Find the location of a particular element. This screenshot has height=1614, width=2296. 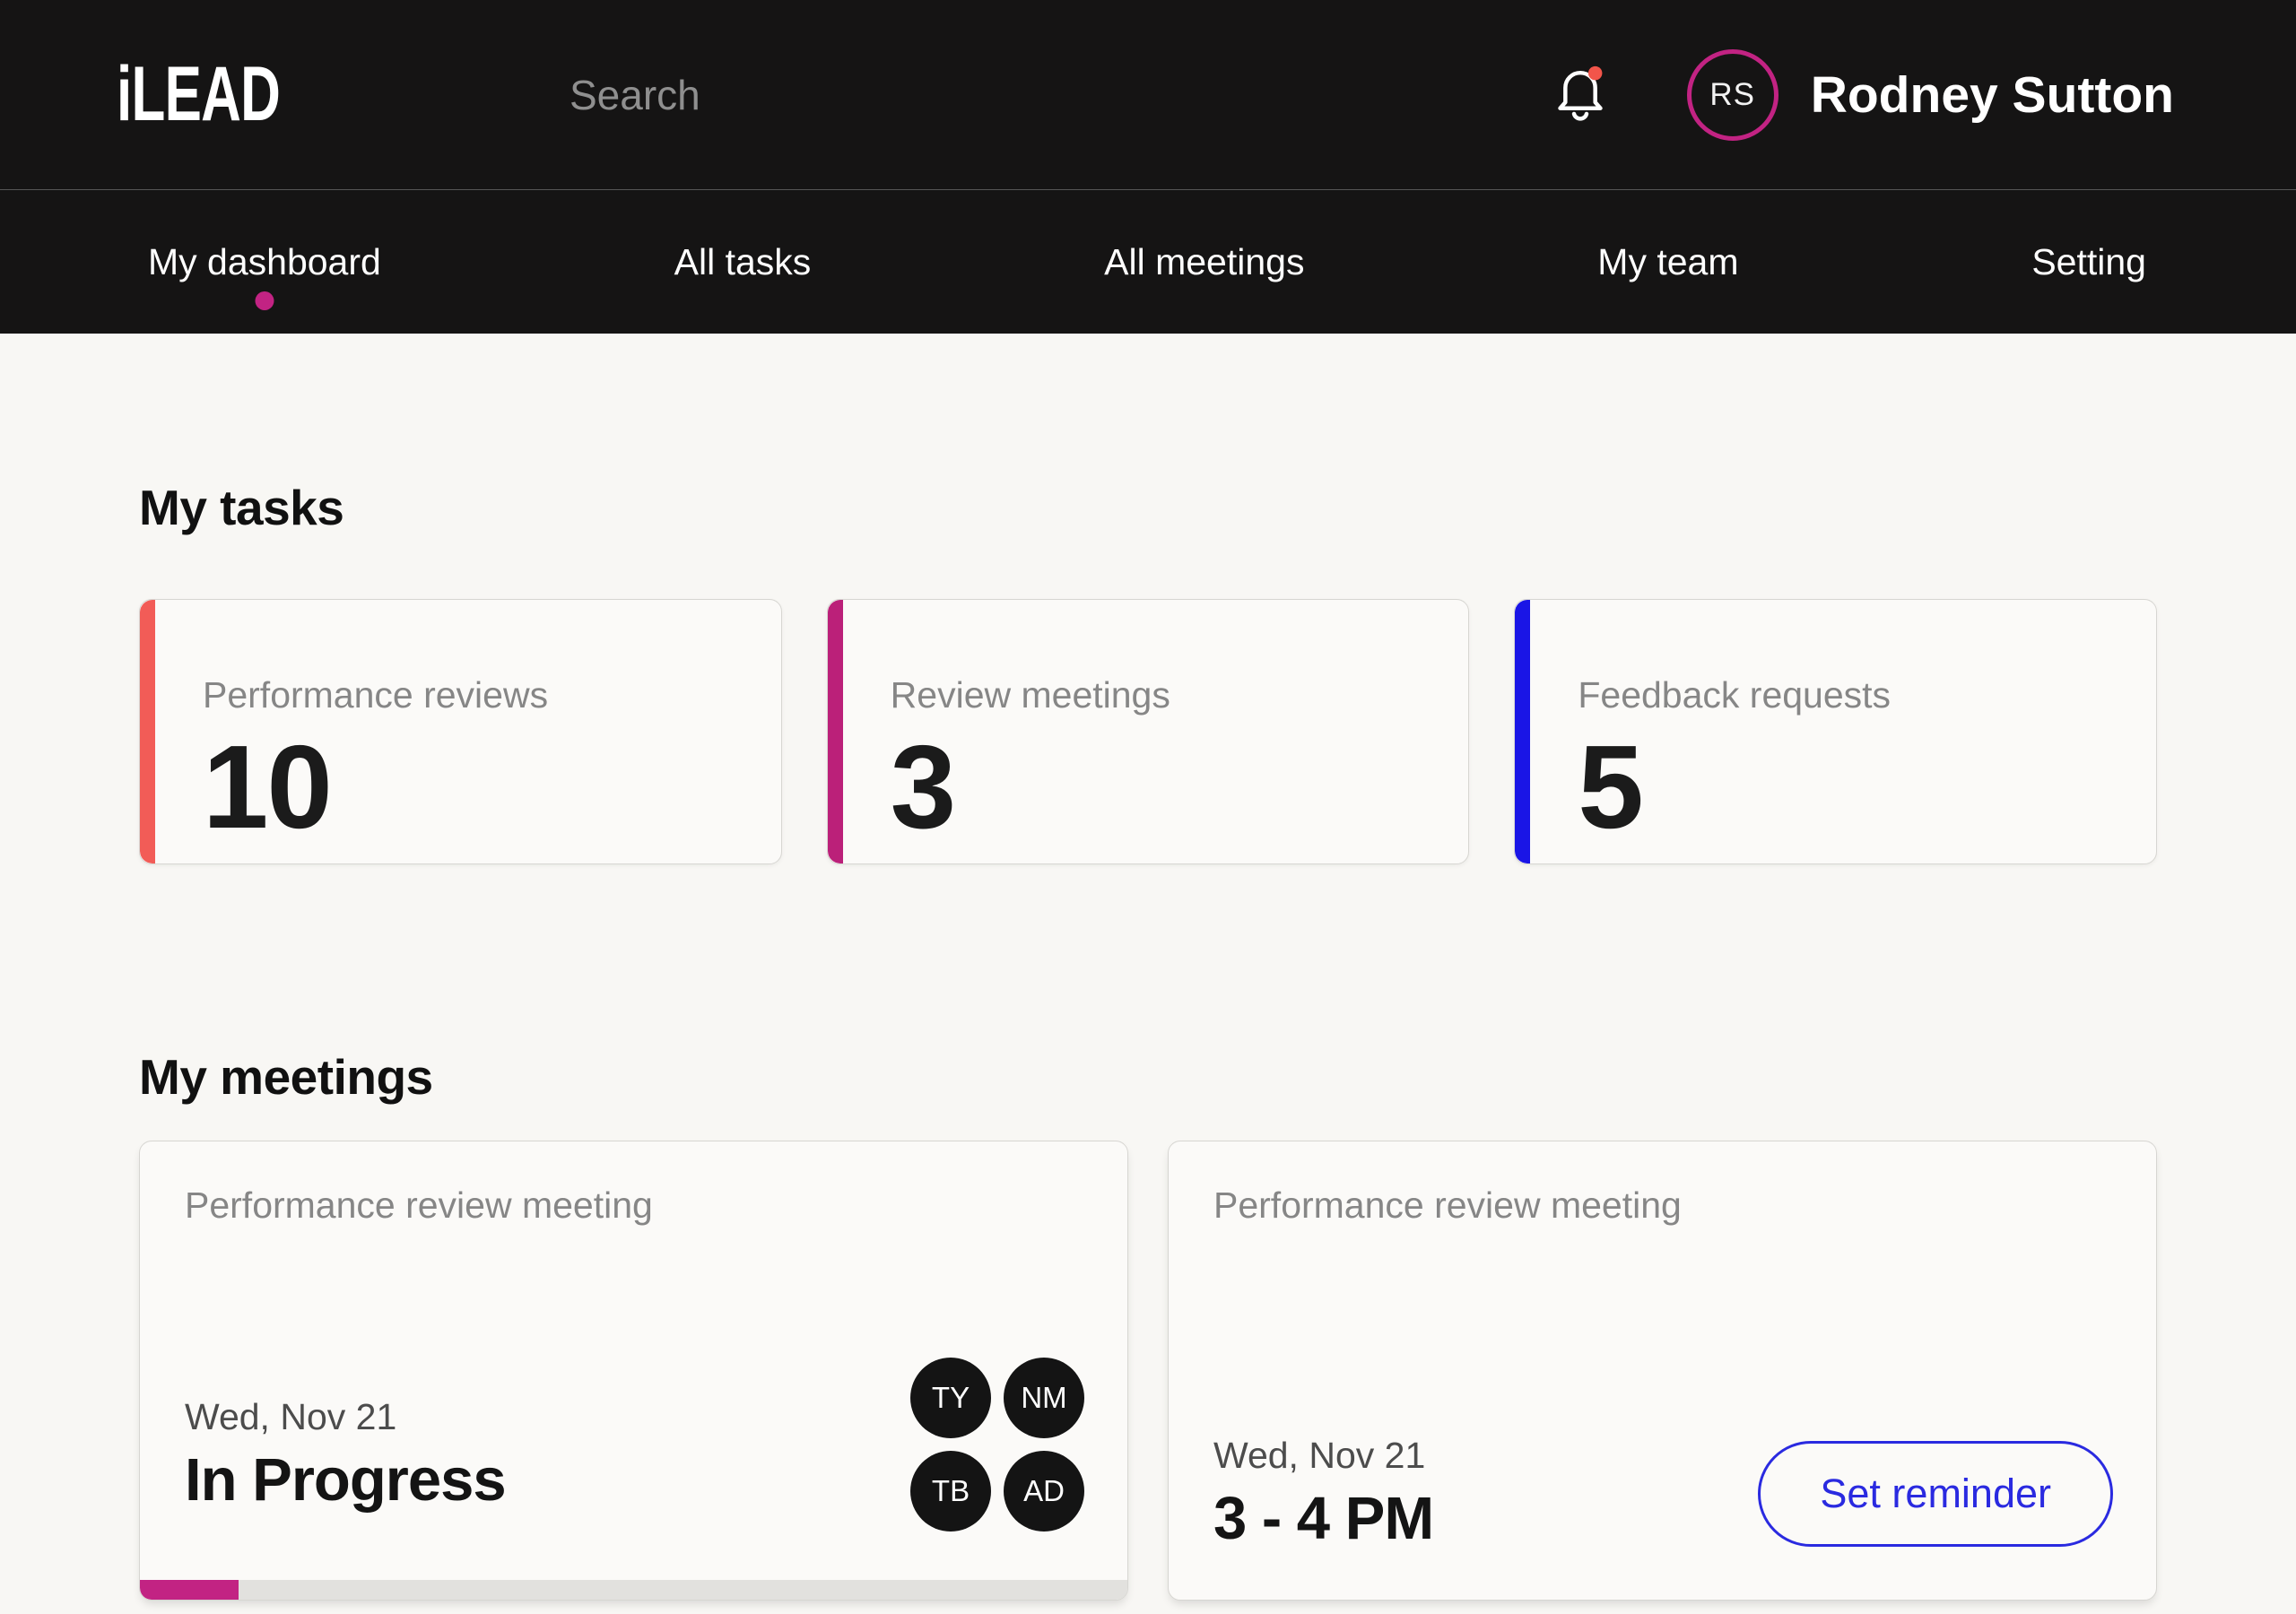

nav-item-my-team: My team is located at coordinates (1667, 262).